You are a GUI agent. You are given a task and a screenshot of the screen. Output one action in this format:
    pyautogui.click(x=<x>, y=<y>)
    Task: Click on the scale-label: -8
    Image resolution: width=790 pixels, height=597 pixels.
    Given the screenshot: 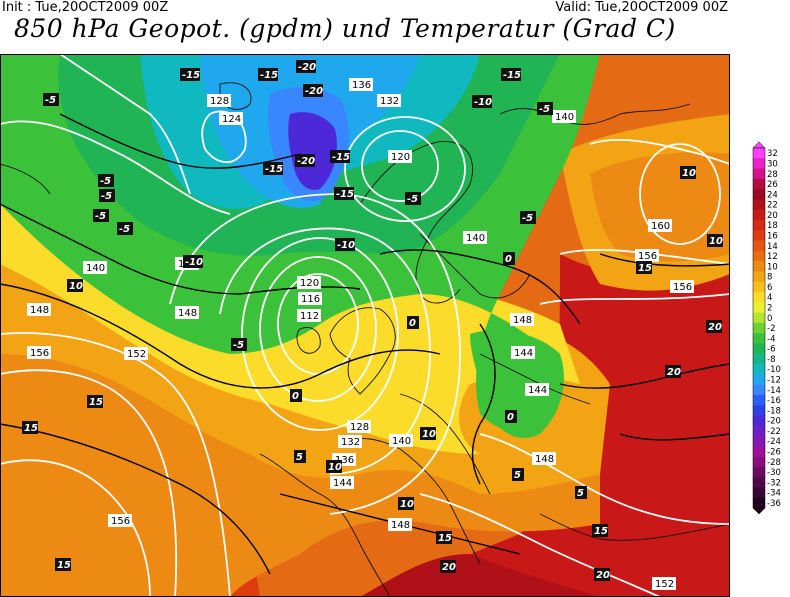 What is the action you would take?
    pyautogui.click(x=771, y=360)
    